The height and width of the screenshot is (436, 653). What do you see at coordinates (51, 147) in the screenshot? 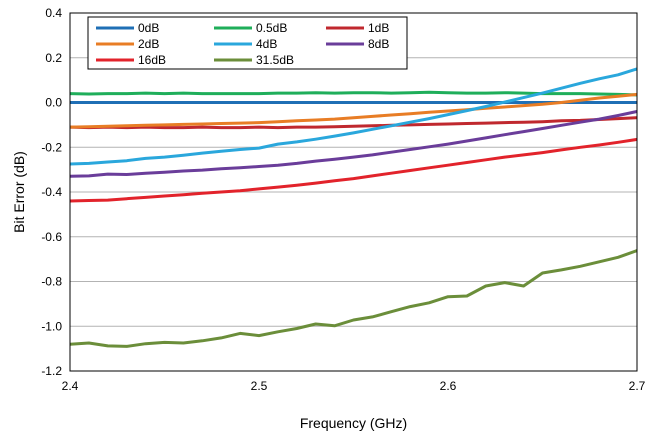
I see `y-tick-label: -0.2` at bounding box center [51, 147].